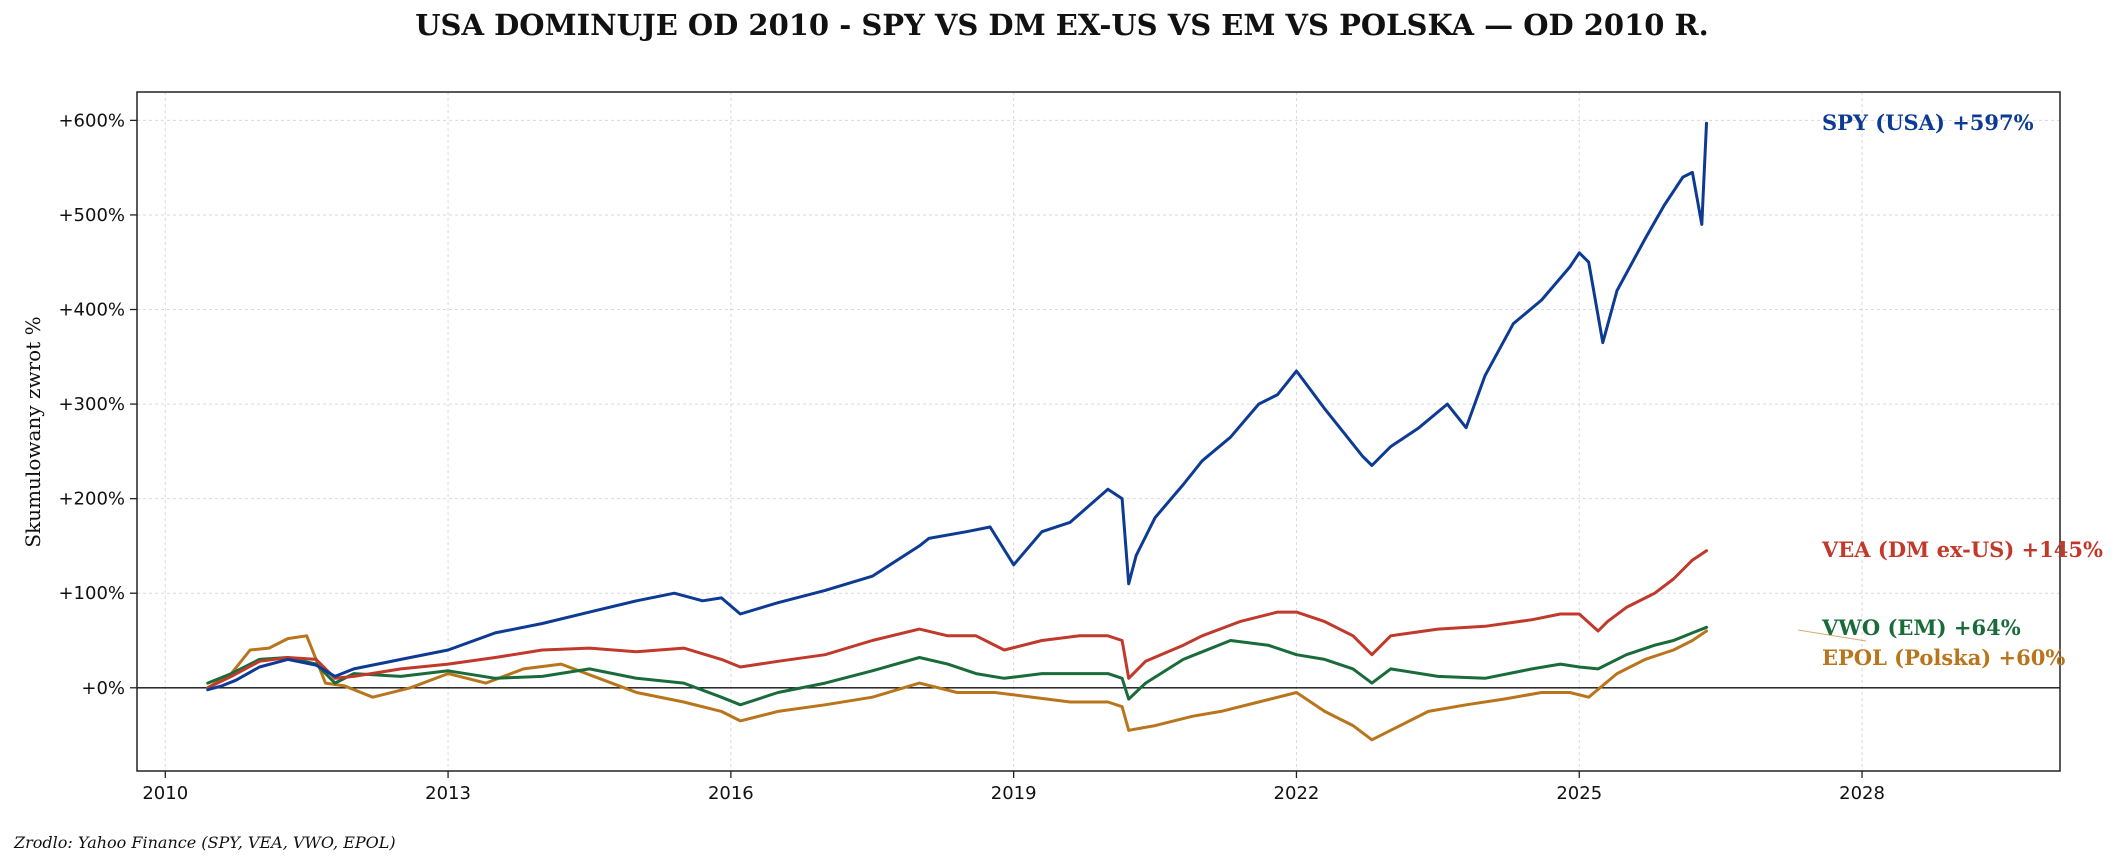 This screenshot has width=2124, height=866. I want to click on y-tick-label: +200%, so click(91, 499).